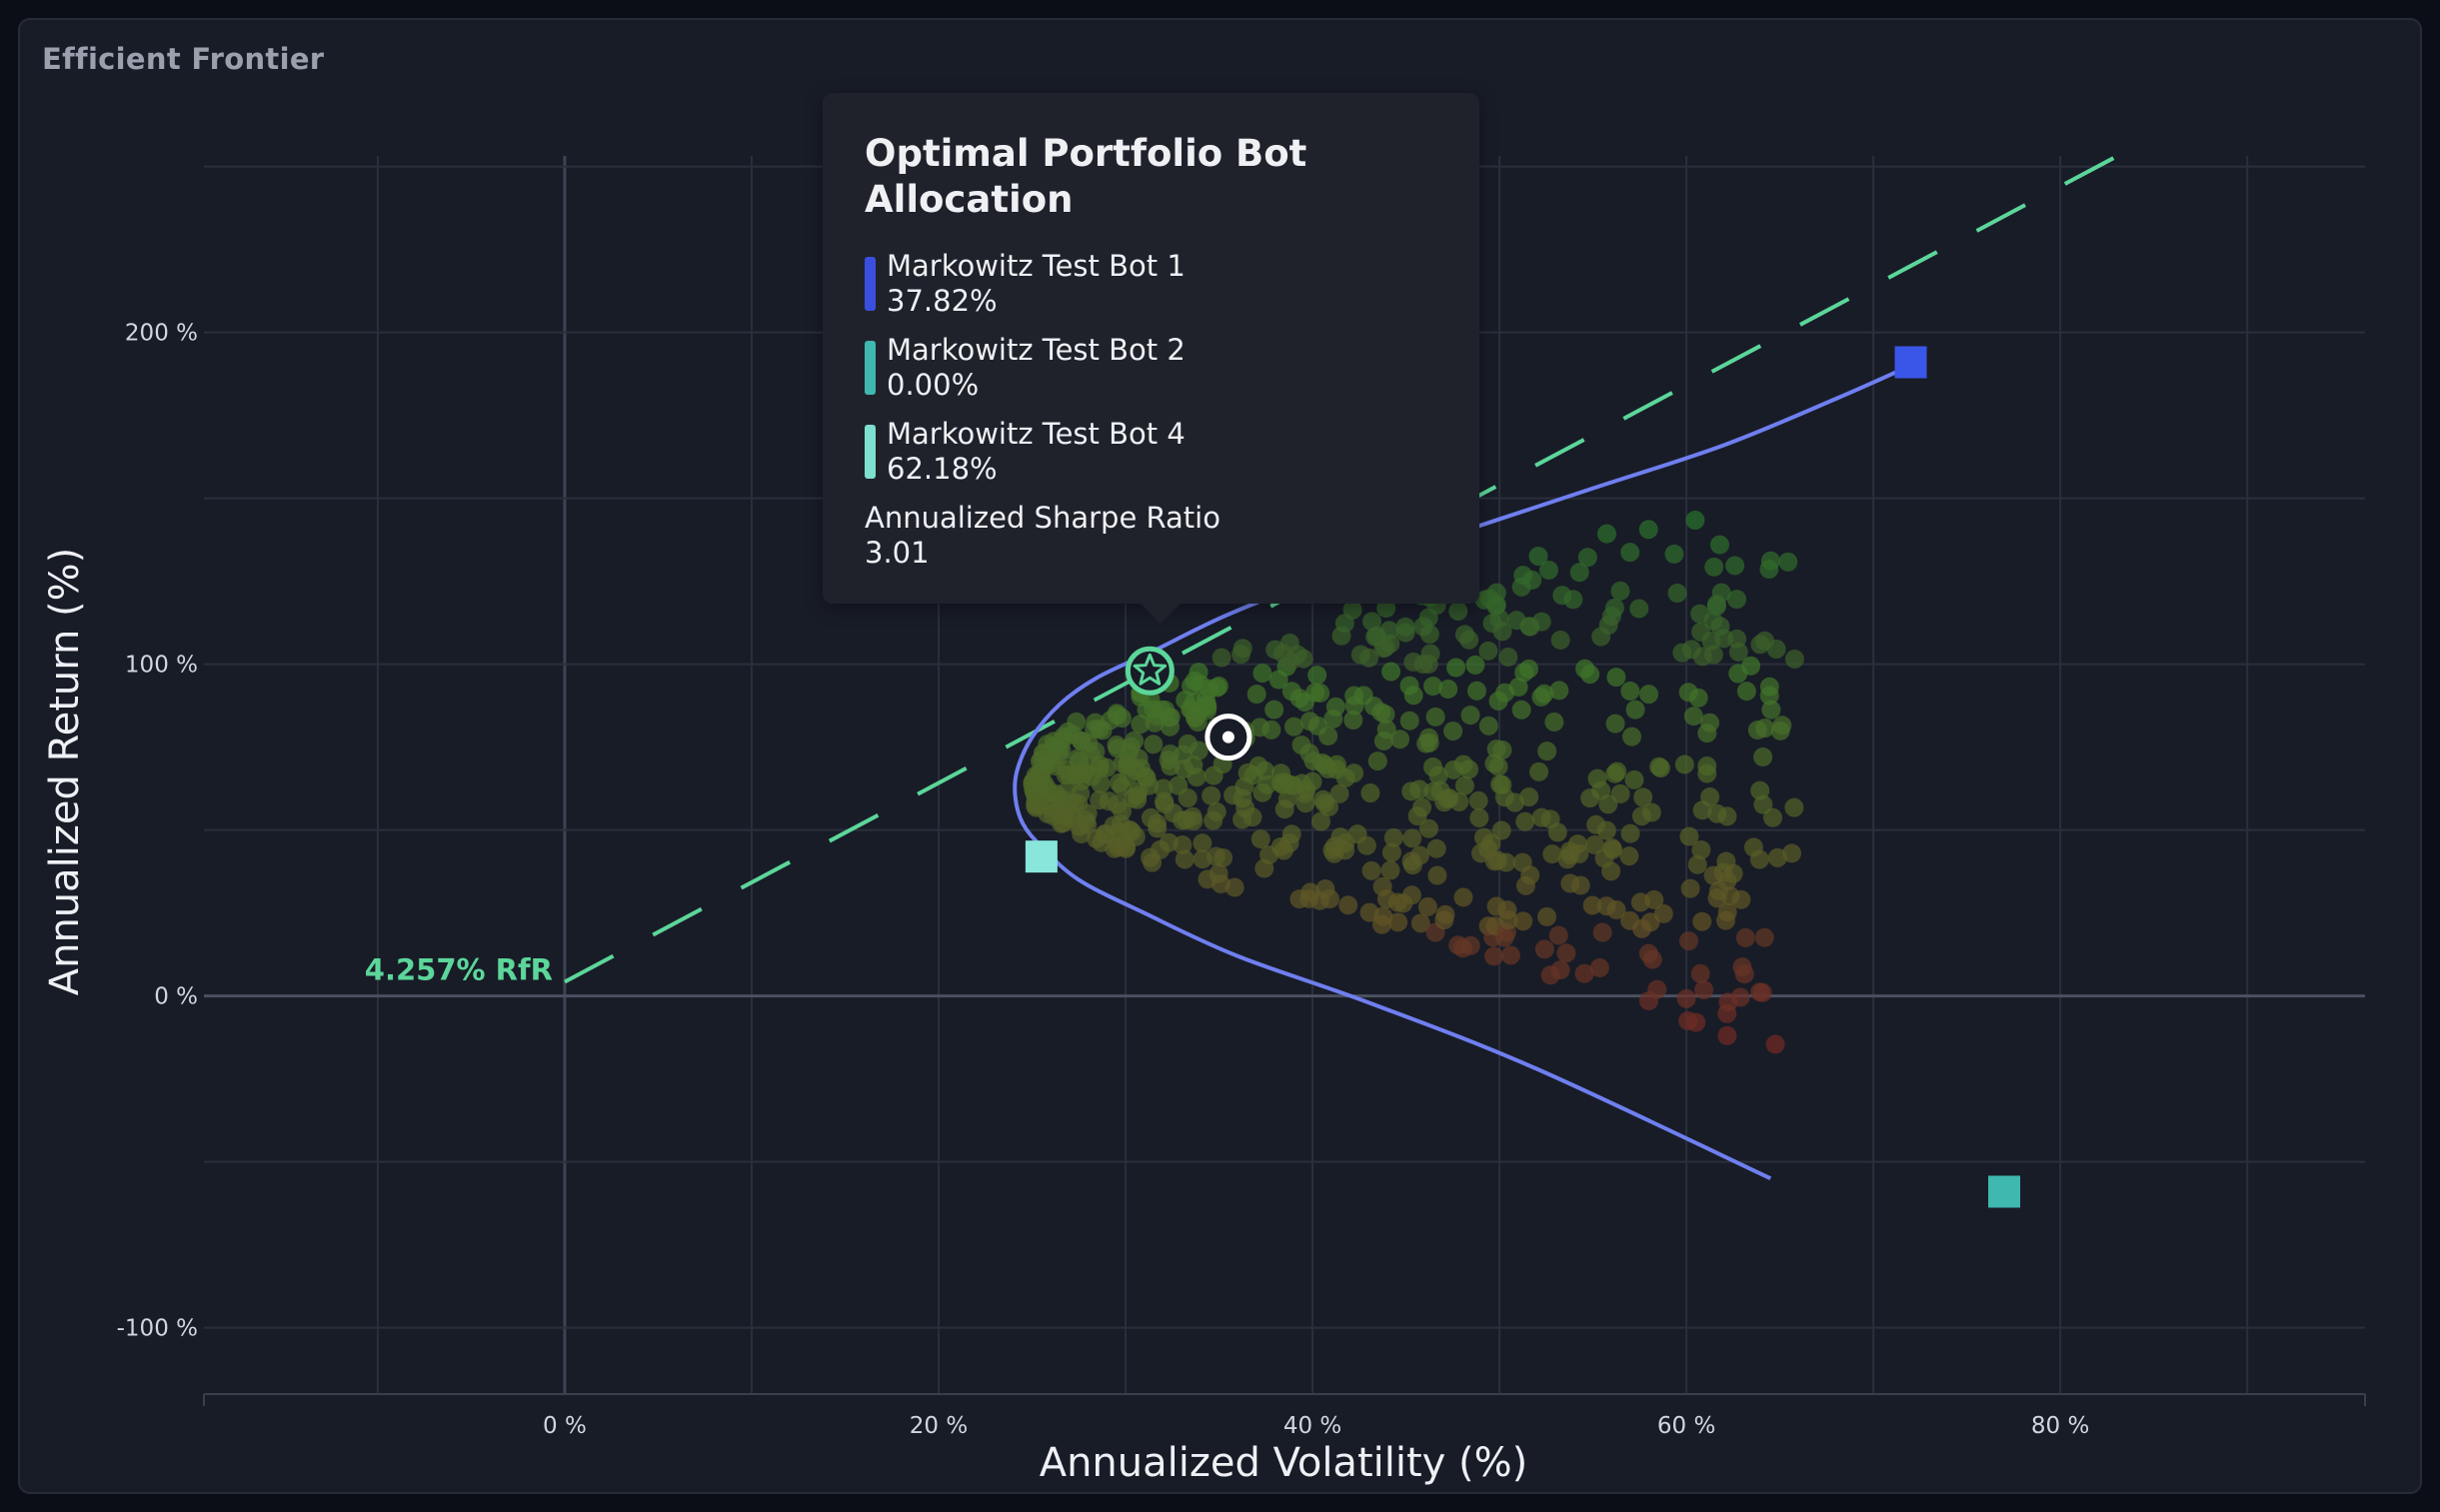  I want to click on y-tick-label: 100 %, so click(161, 666).